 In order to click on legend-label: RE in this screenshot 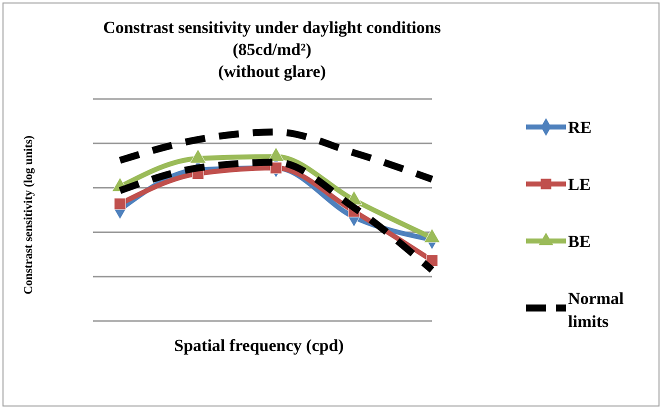, I will do `click(580, 127)`.